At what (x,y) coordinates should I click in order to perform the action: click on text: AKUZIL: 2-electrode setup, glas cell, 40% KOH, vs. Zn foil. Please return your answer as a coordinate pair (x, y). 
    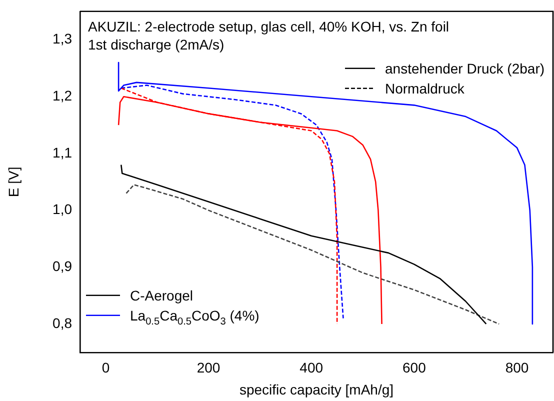
    Looking at the image, I should click on (269, 26).